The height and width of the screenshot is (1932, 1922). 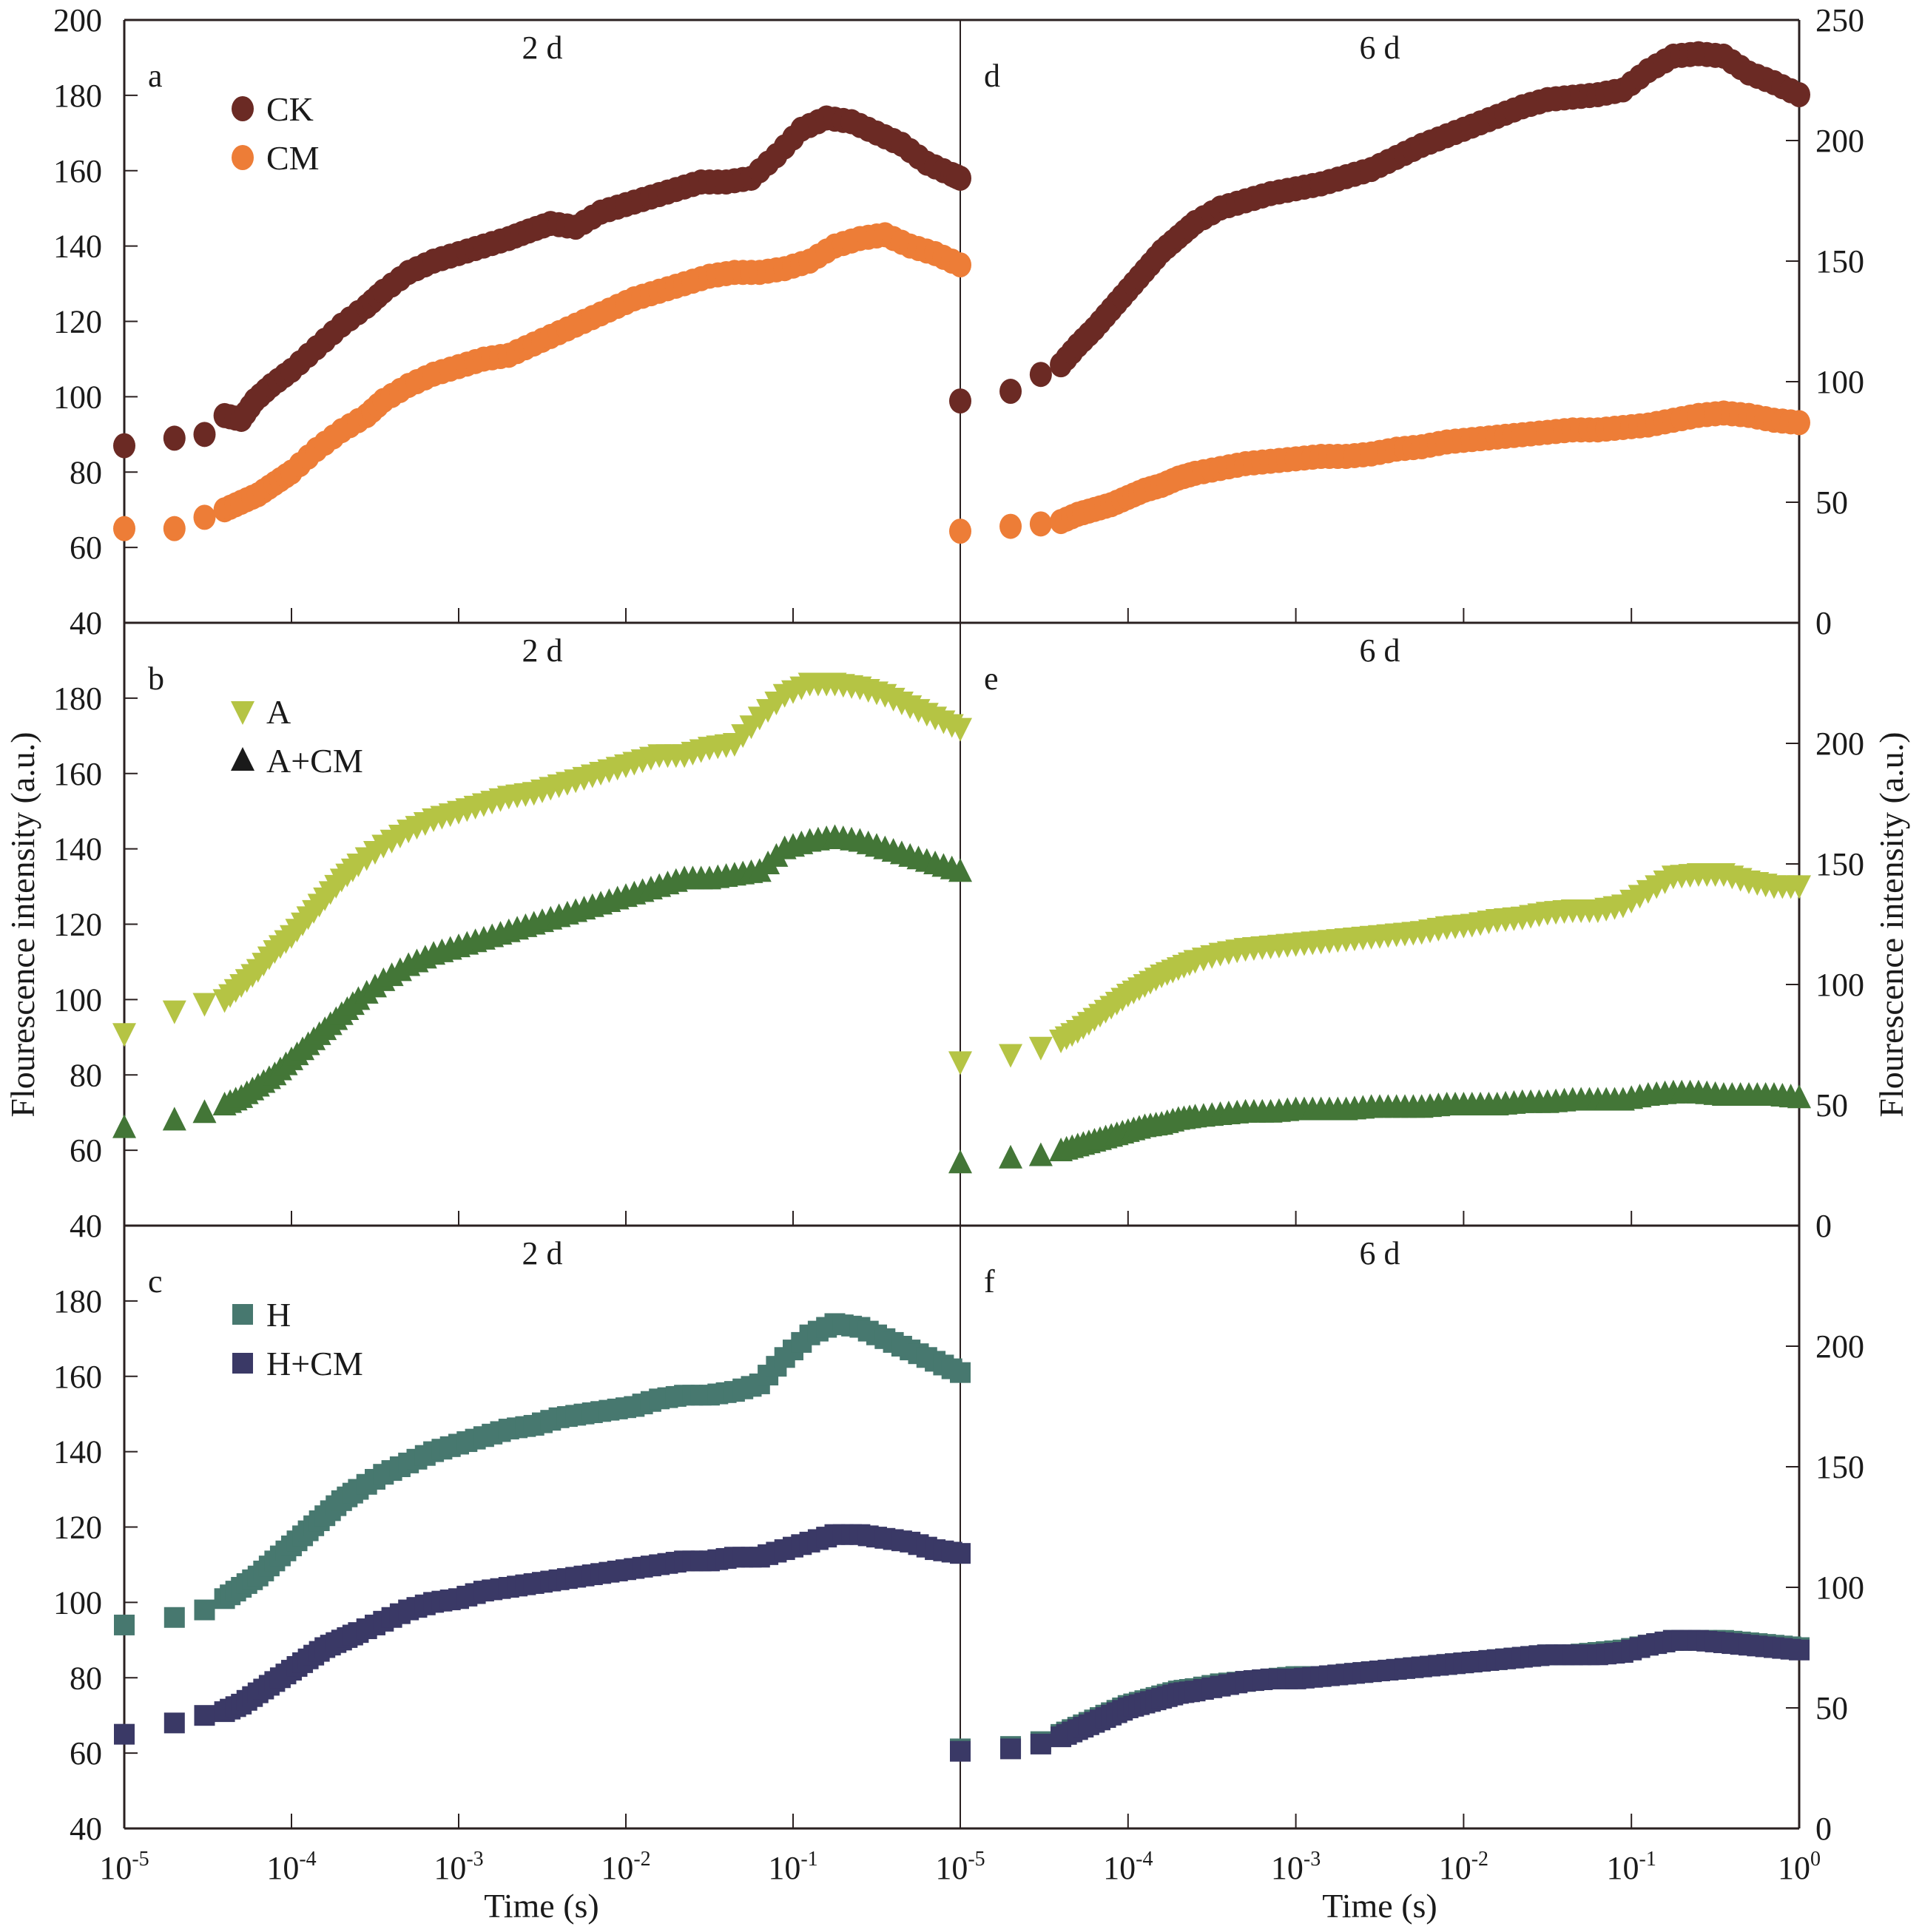 What do you see at coordinates (542, 48) in the screenshot?
I see `panel-title-a: 2 d` at bounding box center [542, 48].